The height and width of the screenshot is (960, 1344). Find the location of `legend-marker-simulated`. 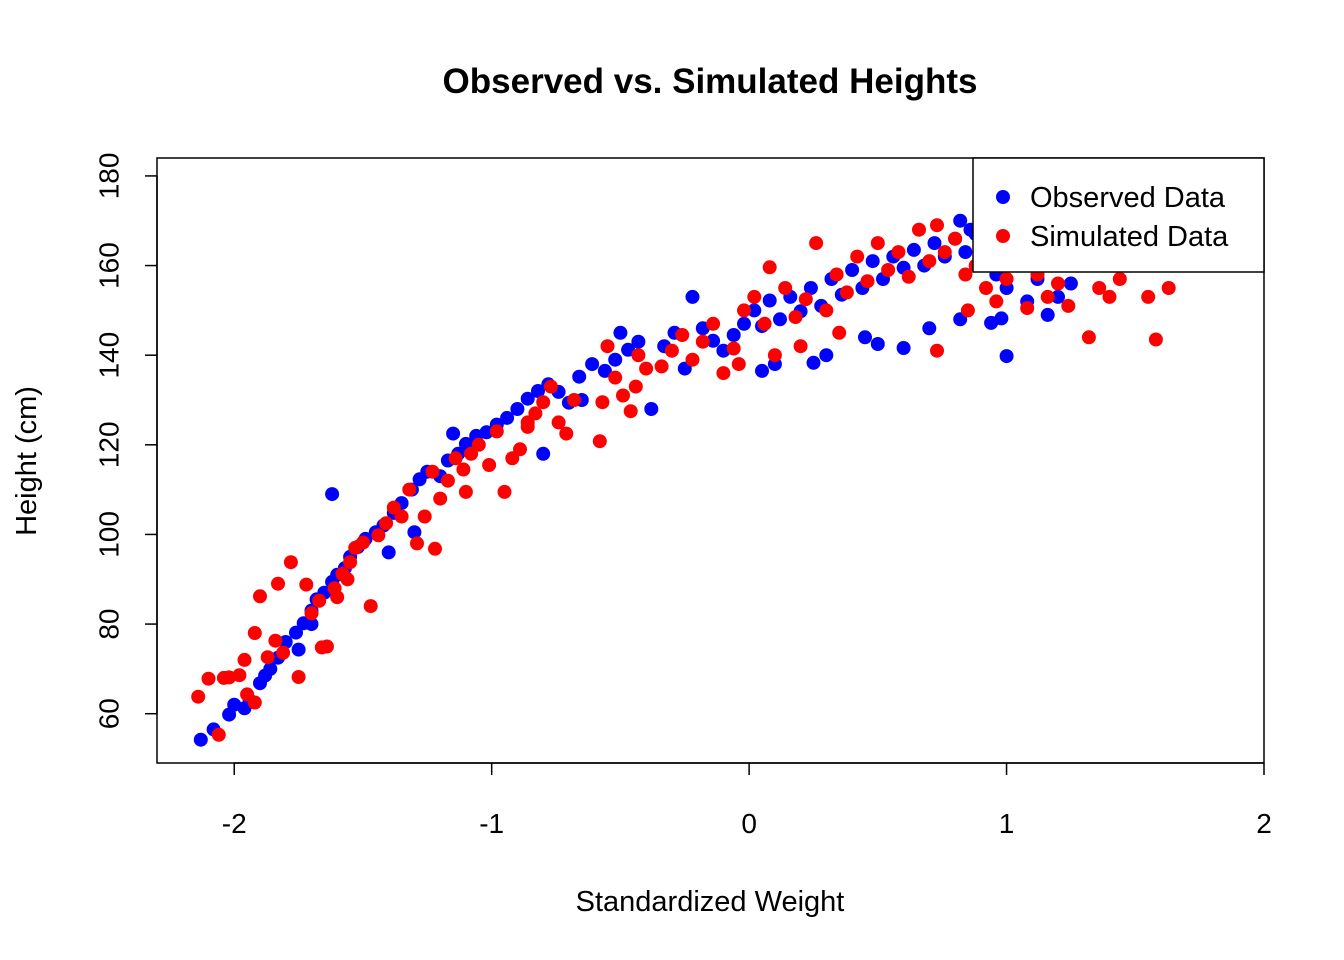

legend-marker-simulated is located at coordinates (1003, 236).